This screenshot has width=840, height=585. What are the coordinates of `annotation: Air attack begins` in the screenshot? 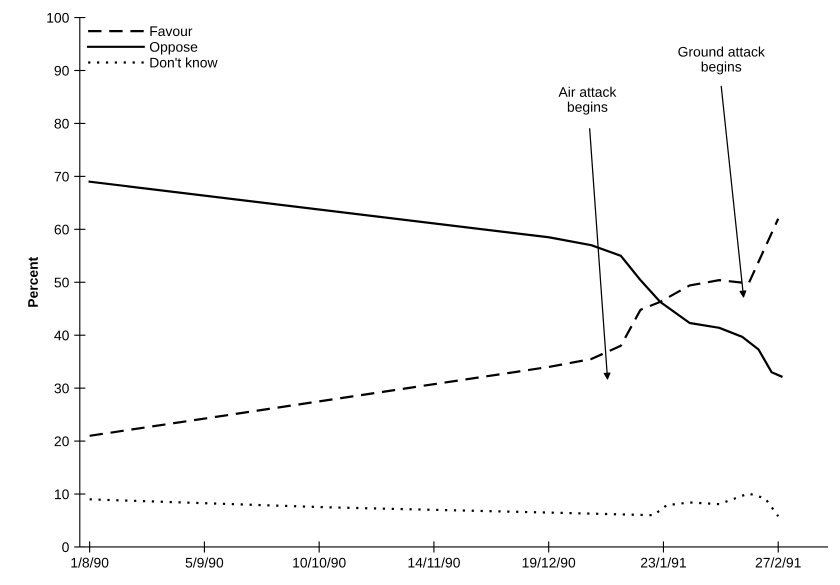 It's located at (587, 100).